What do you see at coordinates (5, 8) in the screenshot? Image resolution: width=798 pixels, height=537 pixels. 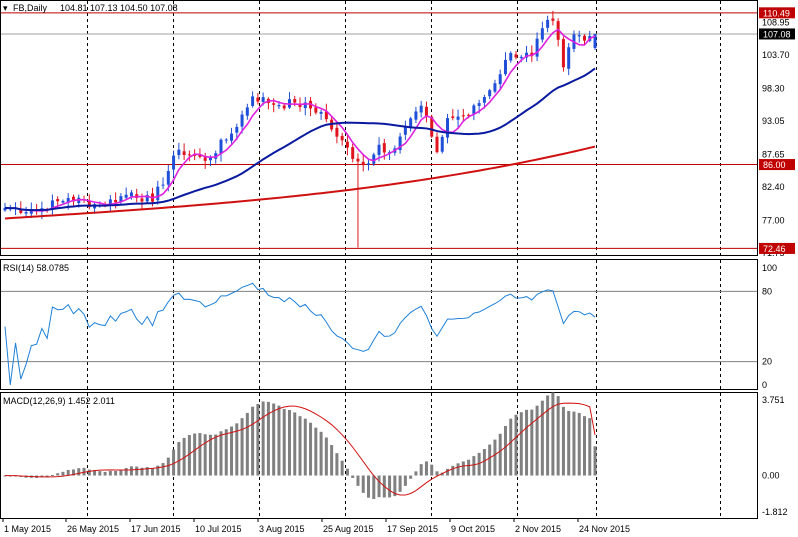 I see `symbol-dropdown-icon: ▾` at bounding box center [5, 8].